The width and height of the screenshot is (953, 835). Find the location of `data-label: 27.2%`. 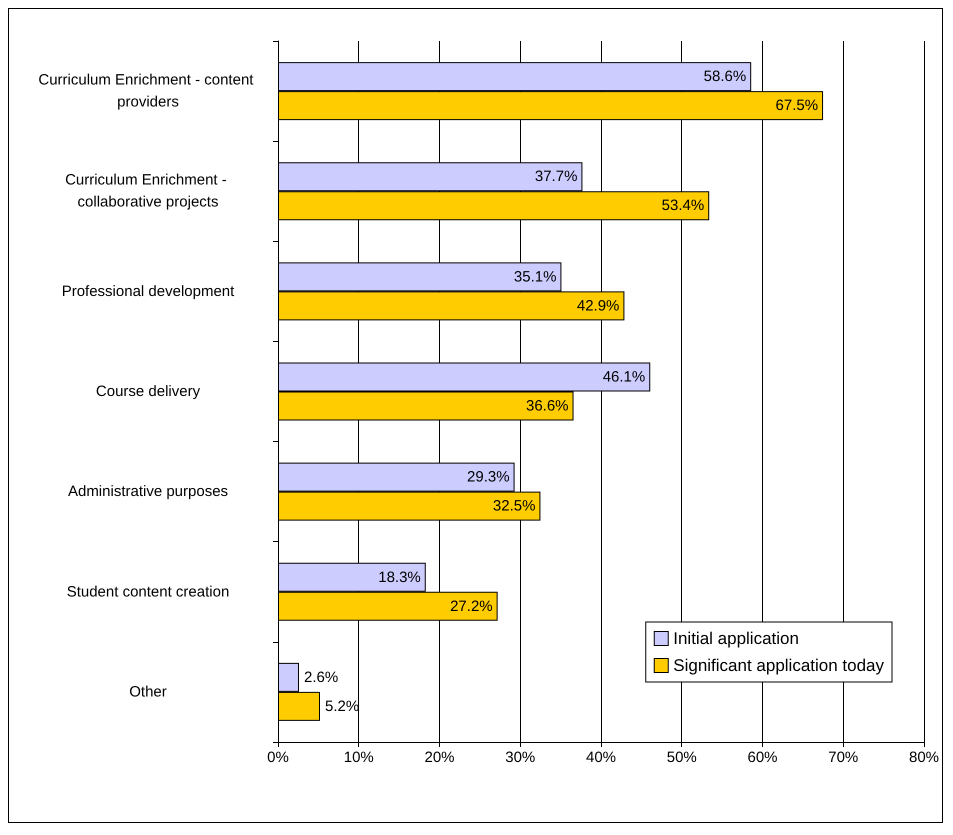

data-label: 27.2% is located at coordinates (471, 606).